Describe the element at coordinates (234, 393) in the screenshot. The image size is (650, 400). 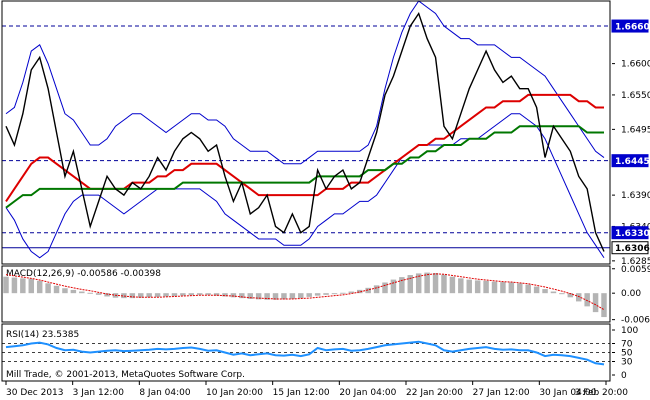
I see `time-tick-label-3: 10 Jan 20:00` at that location.